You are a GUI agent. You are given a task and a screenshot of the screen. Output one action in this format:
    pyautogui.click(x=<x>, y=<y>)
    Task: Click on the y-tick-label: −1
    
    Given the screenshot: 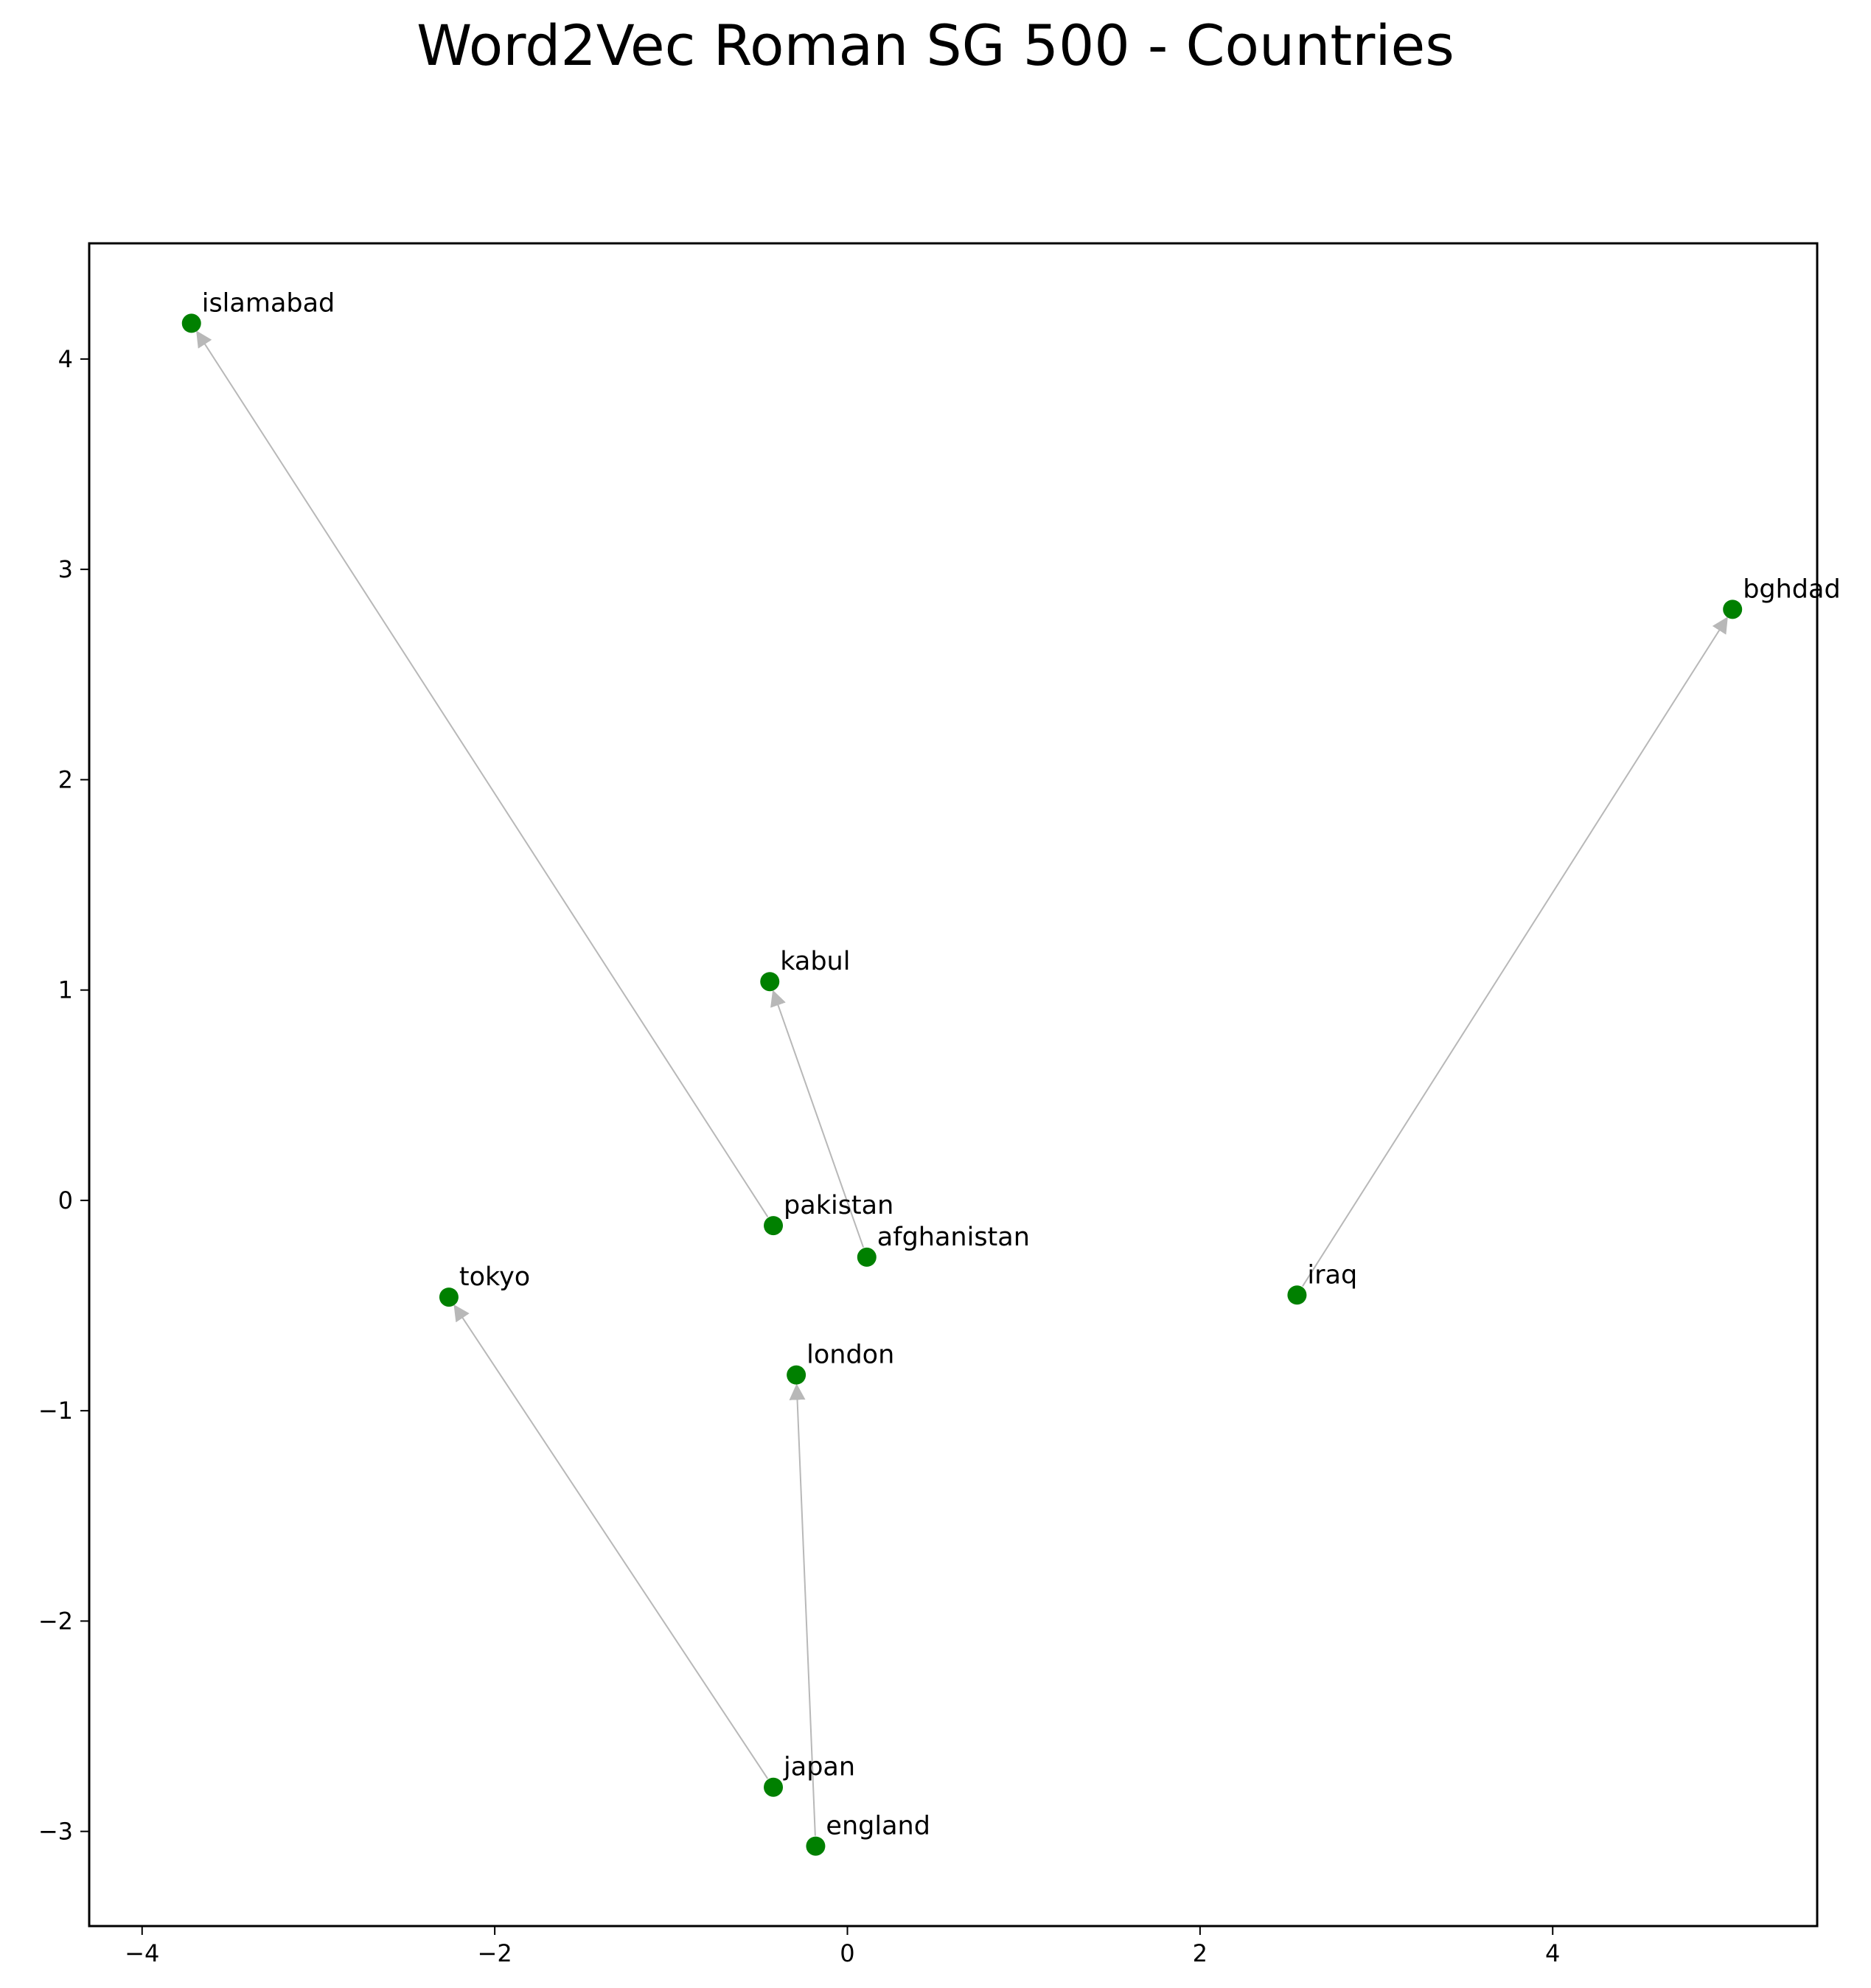 What is the action you would take?
    pyautogui.click(x=55, y=1411)
    